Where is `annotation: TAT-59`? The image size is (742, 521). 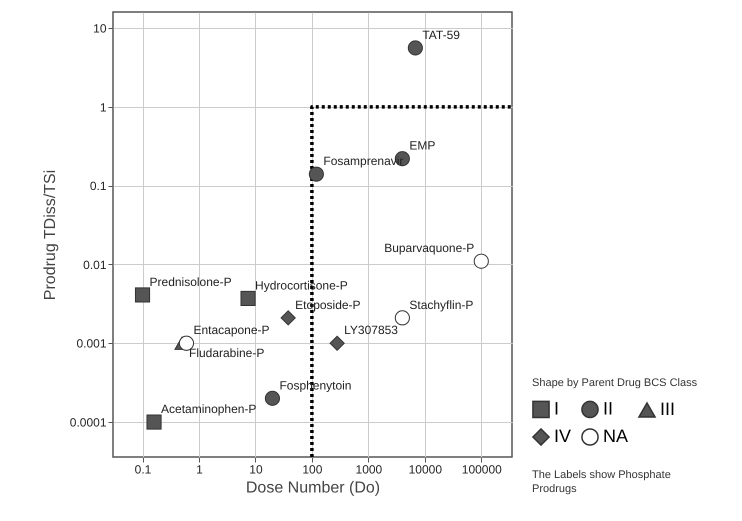 annotation: TAT-59 is located at coordinates (441, 35).